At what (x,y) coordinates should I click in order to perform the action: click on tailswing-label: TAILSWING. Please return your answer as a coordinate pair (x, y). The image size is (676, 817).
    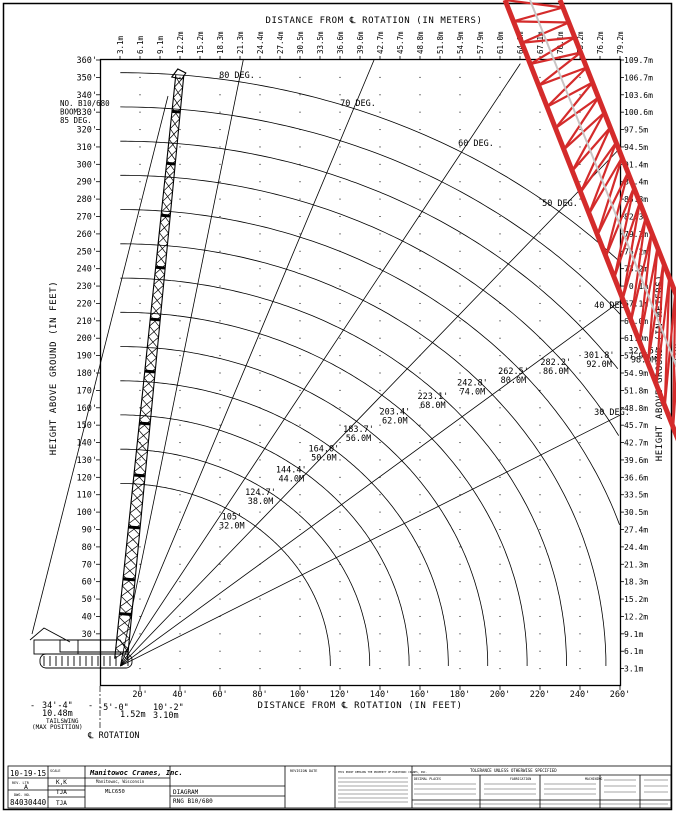
    Looking at the image, I should click on (62, 721).